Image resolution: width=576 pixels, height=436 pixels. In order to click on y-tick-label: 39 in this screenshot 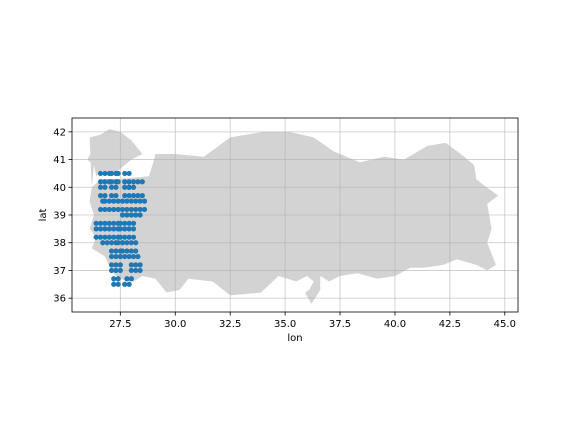, I will do `click(59, 216)`.